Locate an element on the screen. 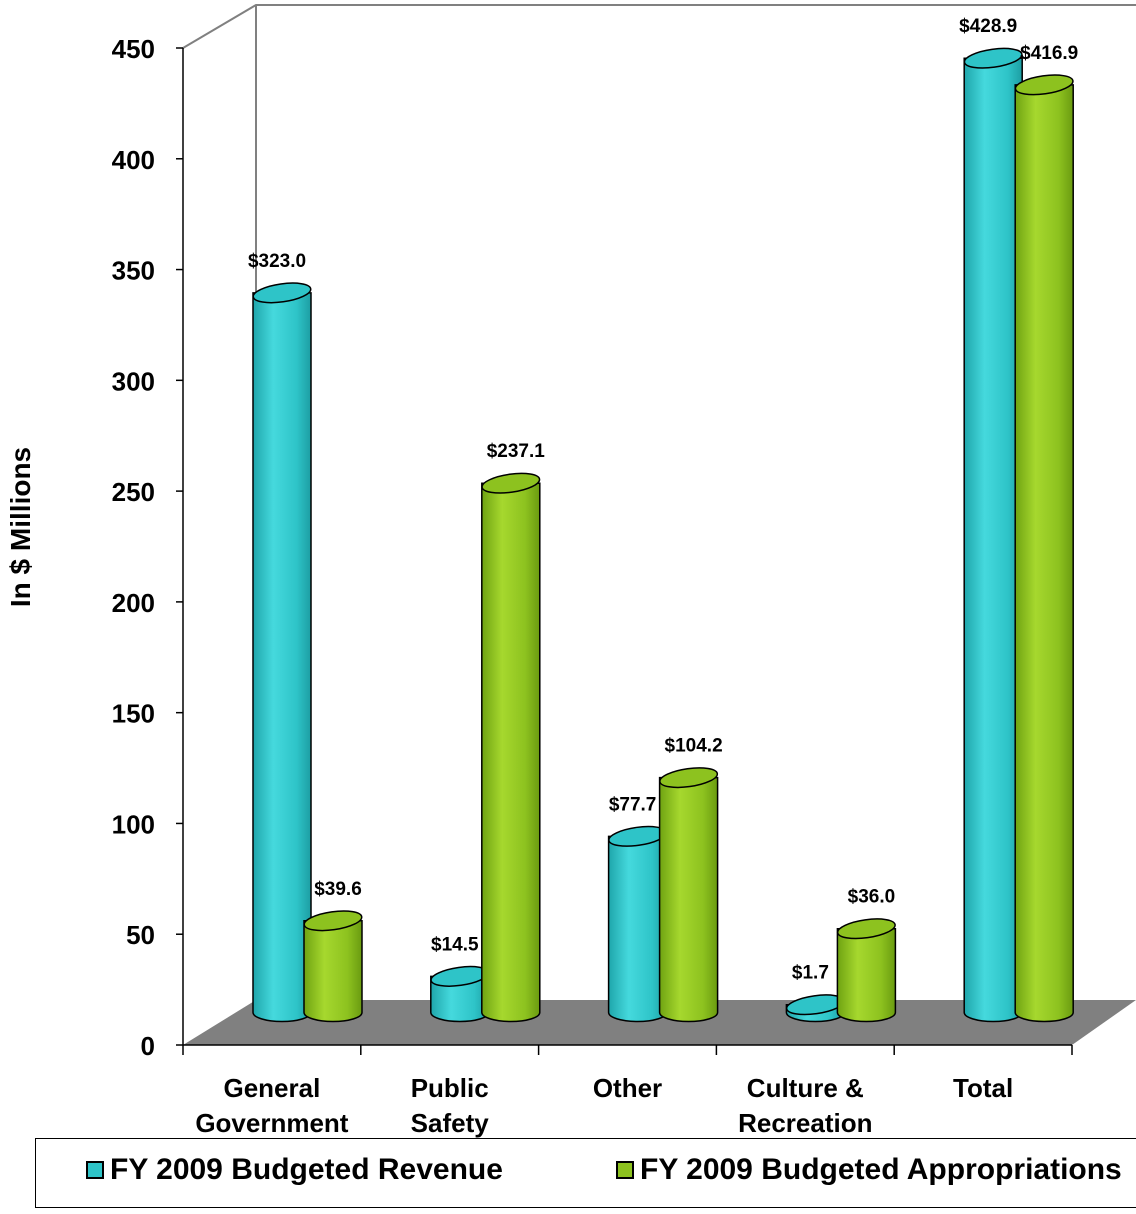 This screenshot has width=1136, height=1214. data-label-revenue: $1.7 is located at coordinates (810, 973).